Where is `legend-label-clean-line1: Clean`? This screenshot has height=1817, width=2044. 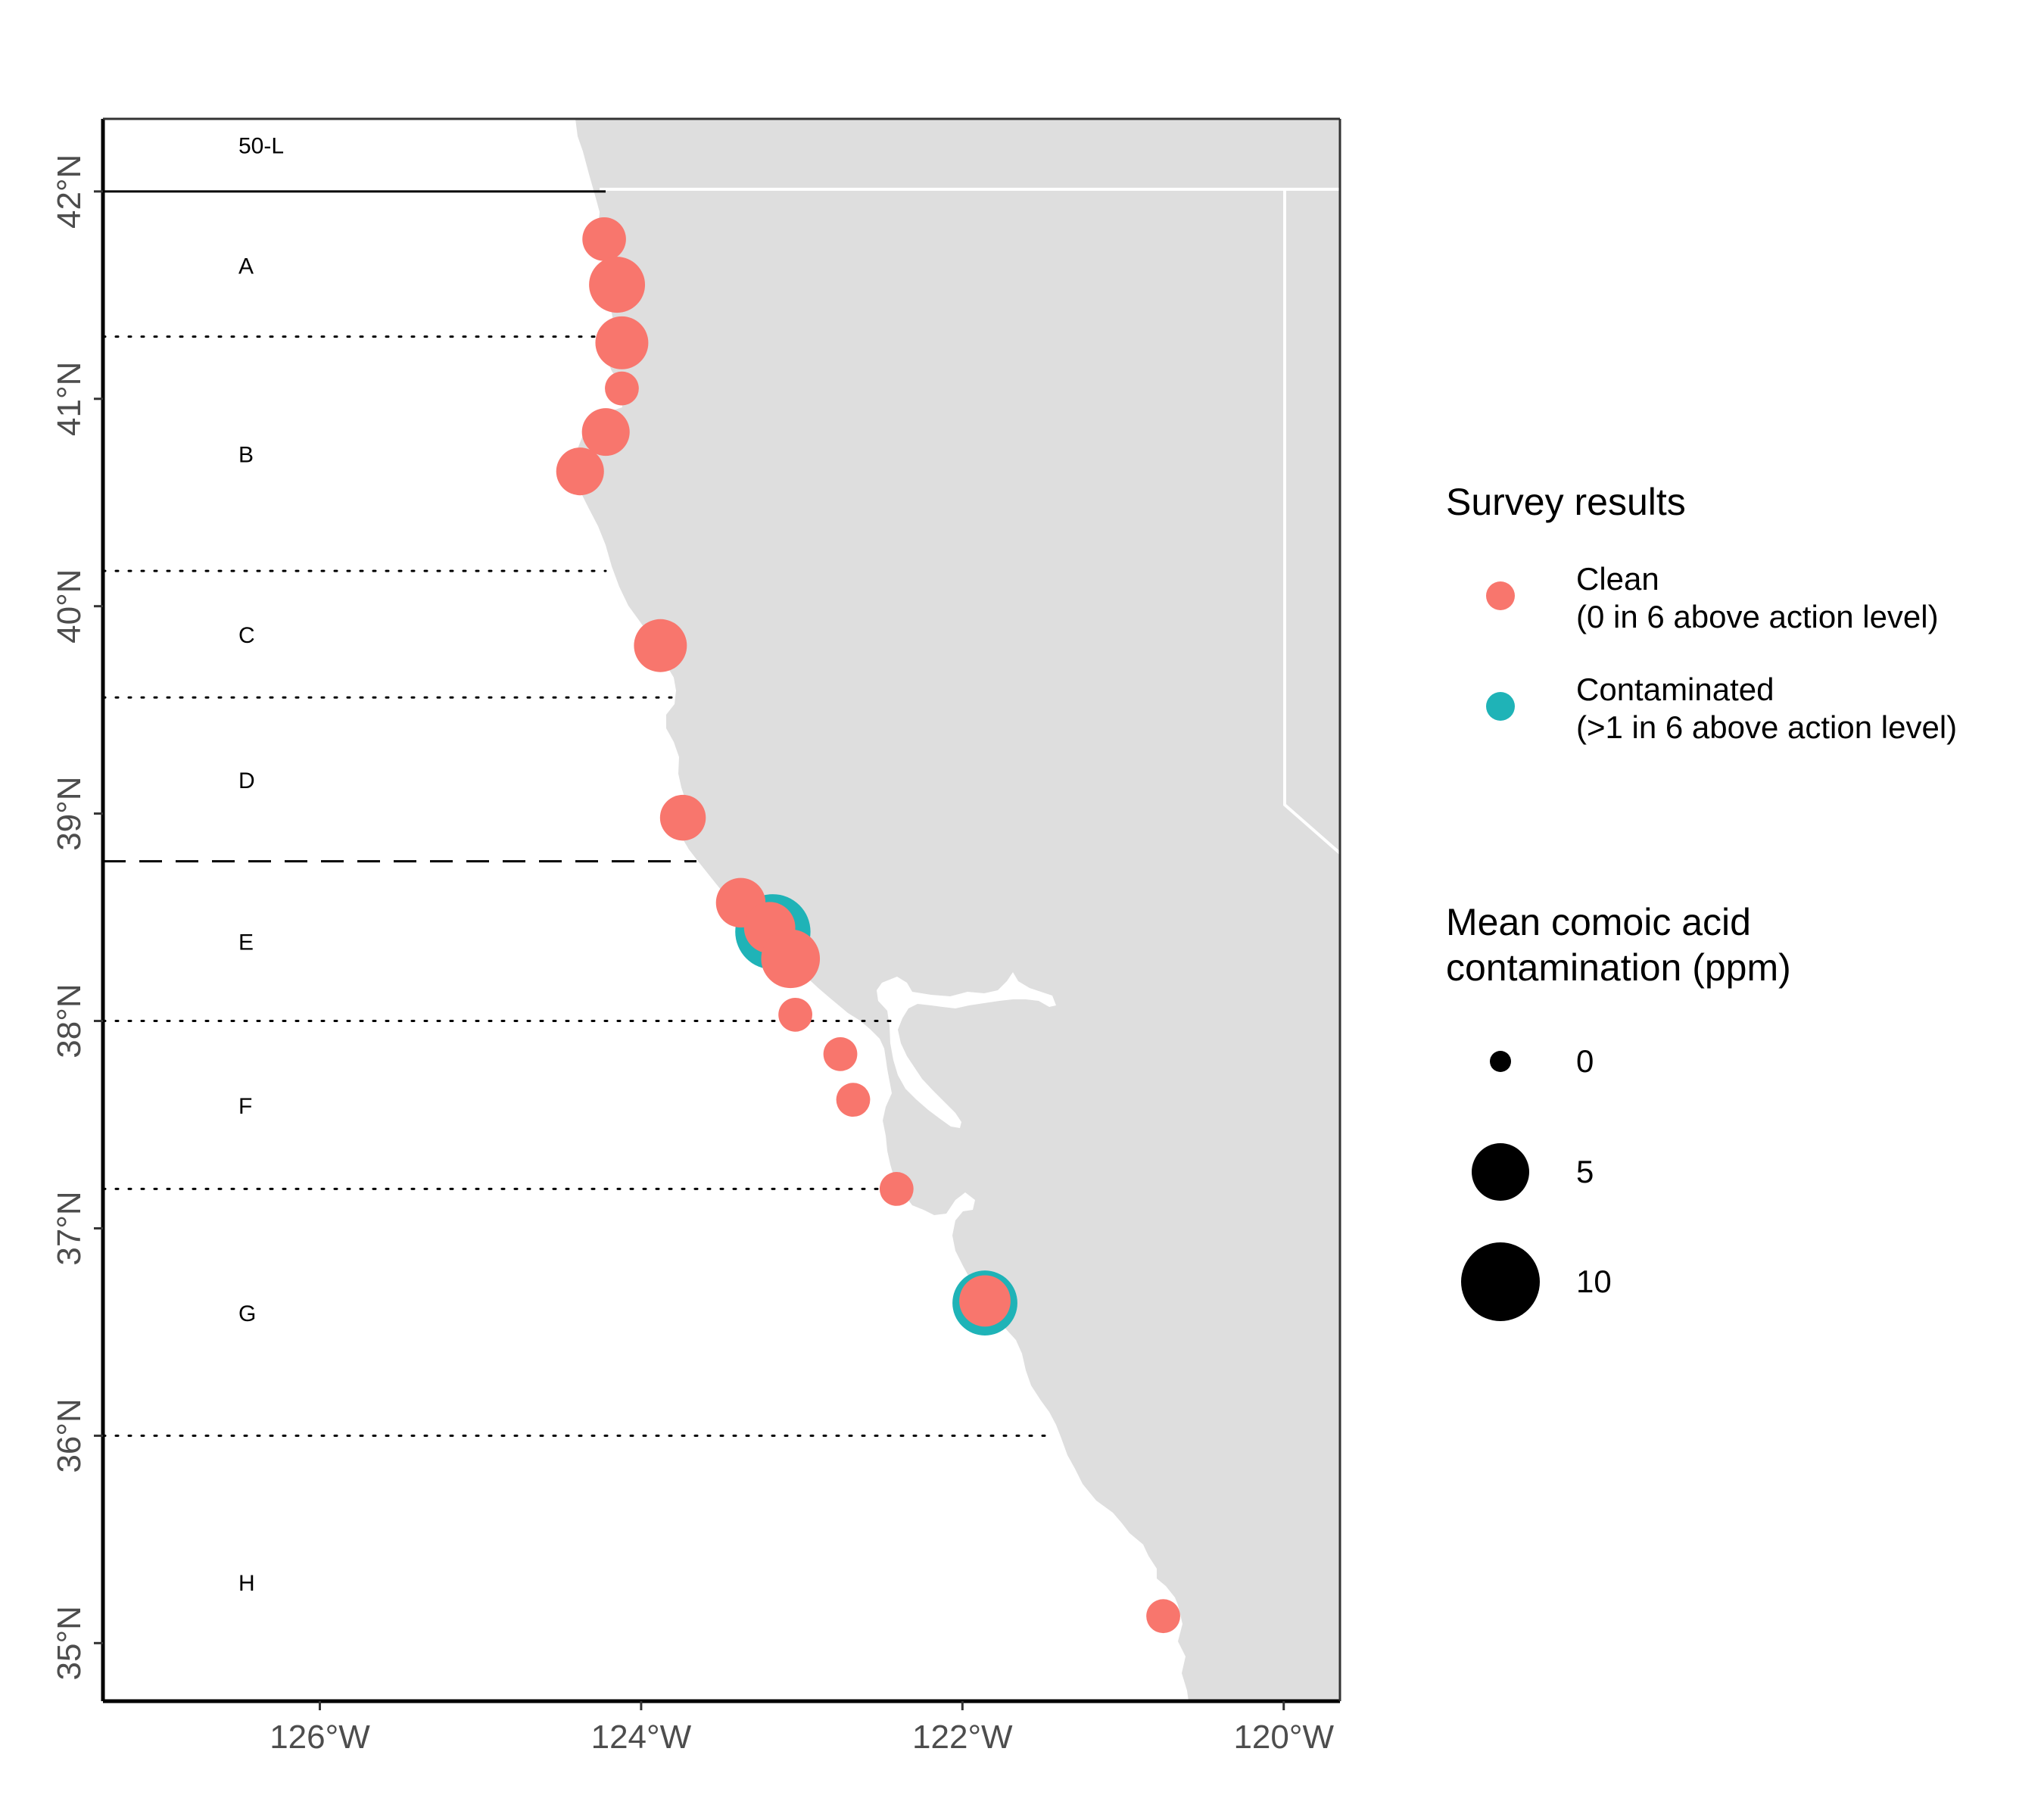
legend-label-clean-line1: Clean is located at coordinates (1618, 579).